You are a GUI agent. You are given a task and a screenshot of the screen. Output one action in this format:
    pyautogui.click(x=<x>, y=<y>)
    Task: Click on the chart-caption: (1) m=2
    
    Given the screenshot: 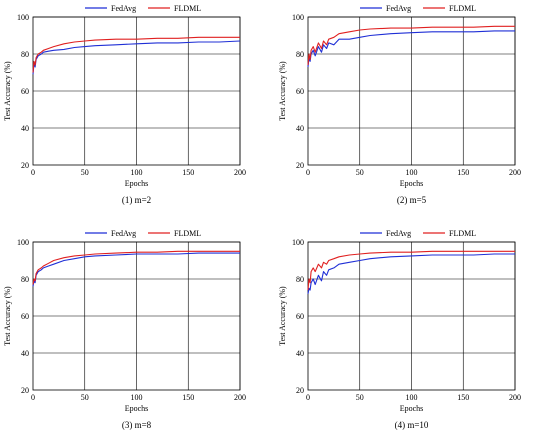 What is the action you would take?
    pyautogui.click(x=136, y=200)
    